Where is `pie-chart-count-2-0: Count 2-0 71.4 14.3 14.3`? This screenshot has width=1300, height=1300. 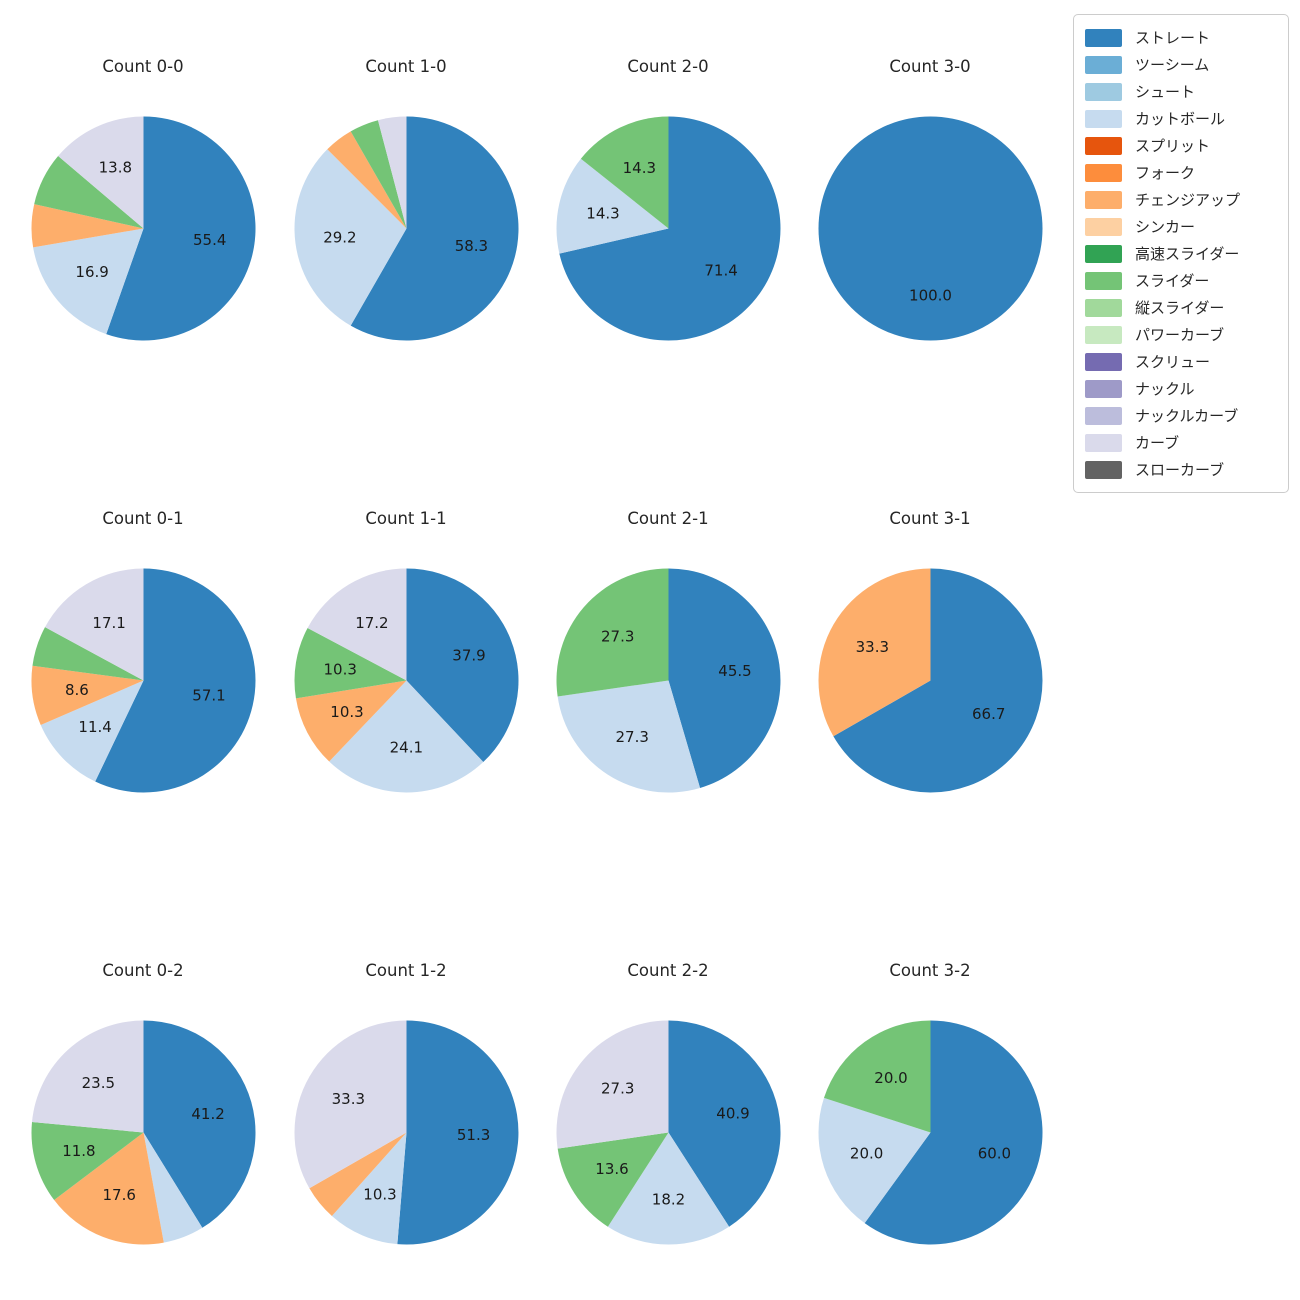
pie-chart-count-2-0: Count 2-0 71.4 14.3 14.3 is located at coordinates (668, 200).